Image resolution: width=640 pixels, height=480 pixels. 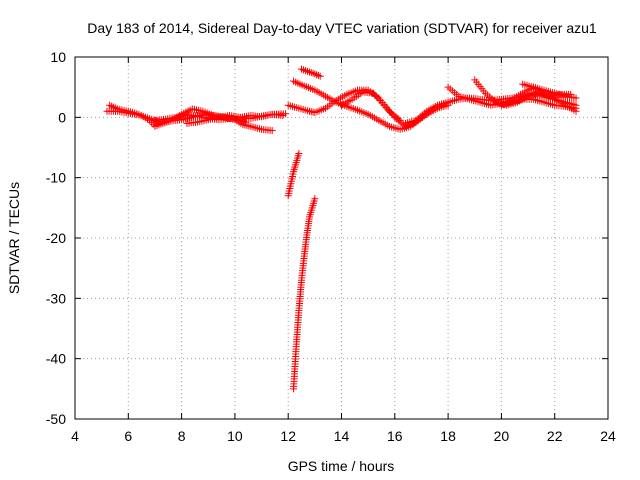 I want to click on y-tick-label: 10, so click(x=58, y=57).